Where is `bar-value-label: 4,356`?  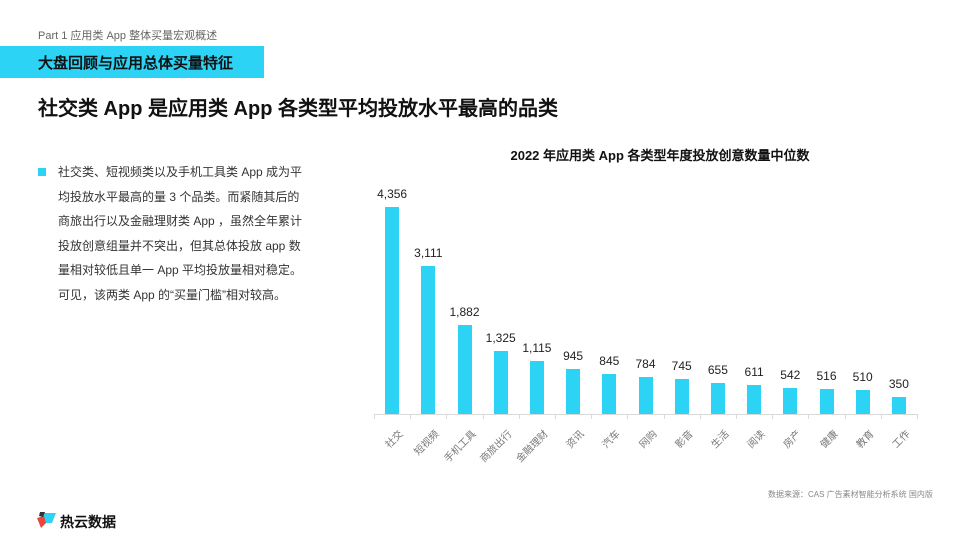 bar-value-label: 4,356 is located at coordinates (392, 194).